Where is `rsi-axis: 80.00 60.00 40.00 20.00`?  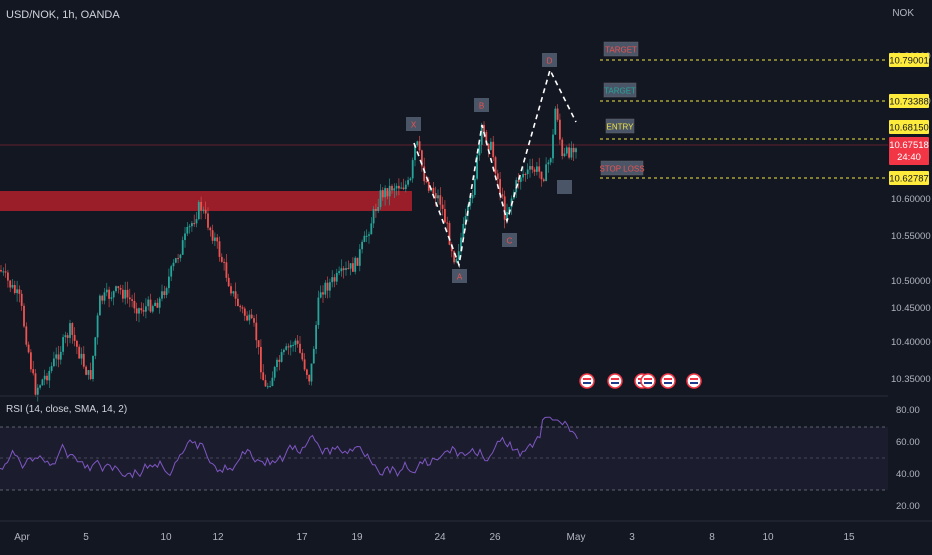
rsi-axis: 80.00 60.00 40.00 20.00 is located at coordinates (908, 458).